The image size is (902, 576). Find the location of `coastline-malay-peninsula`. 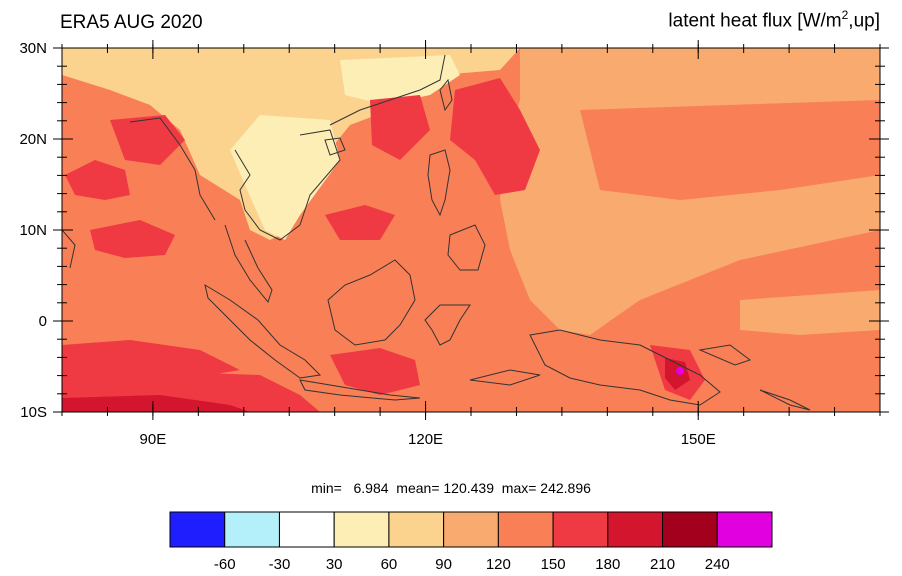

coastline-malay-peninsula is located at coordinates (248, 264).